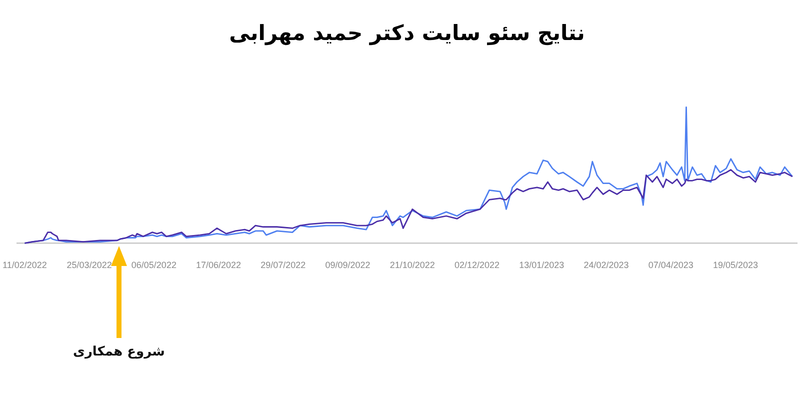 This screenshot has width=800, height=400. Describe the element at coordinates (671, 265) in the screenshot. I see `x-tick-label: 07/04/2023` at that location.